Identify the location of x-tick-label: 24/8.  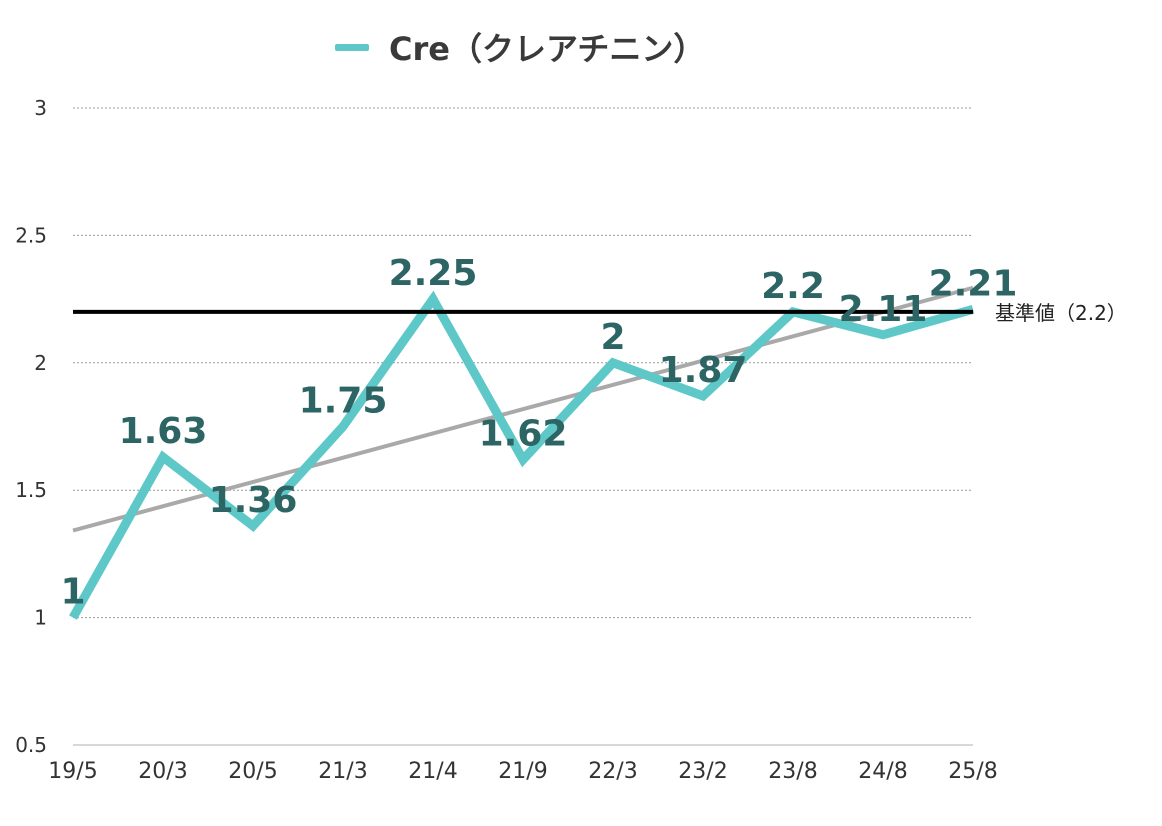
(882, 771).